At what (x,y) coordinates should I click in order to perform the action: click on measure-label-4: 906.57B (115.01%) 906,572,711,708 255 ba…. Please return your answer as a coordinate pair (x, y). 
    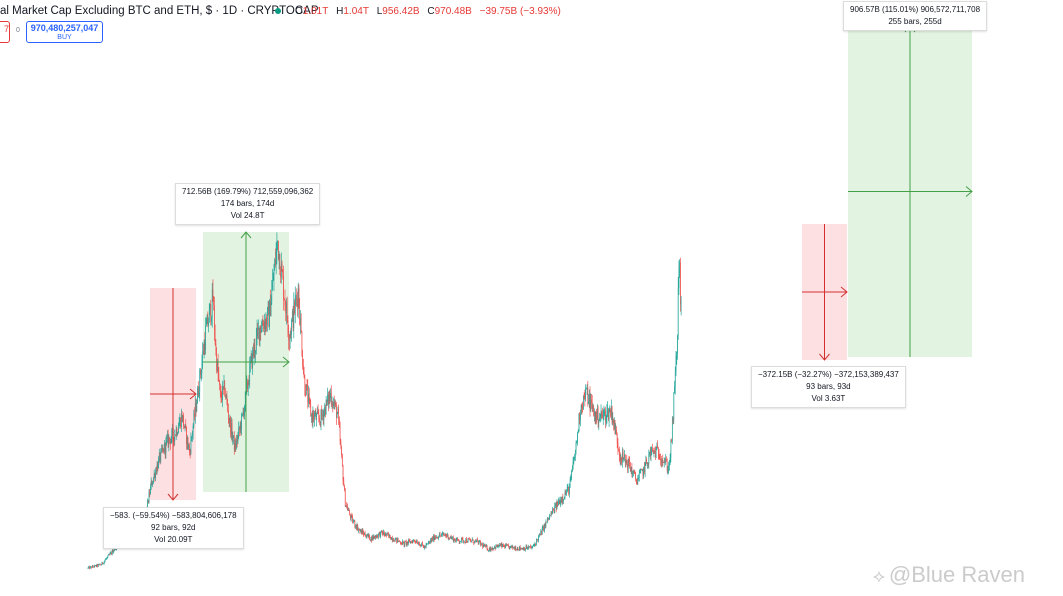
    Looking at the image, I should click on (915, 16).